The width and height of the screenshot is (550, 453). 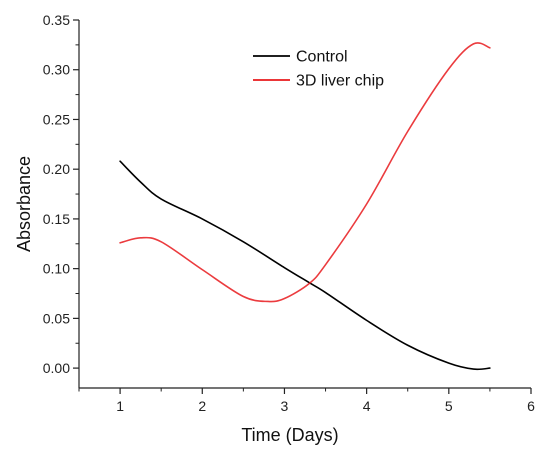 I want to click on x-tick-label: 5, so click(x=449, y=406).